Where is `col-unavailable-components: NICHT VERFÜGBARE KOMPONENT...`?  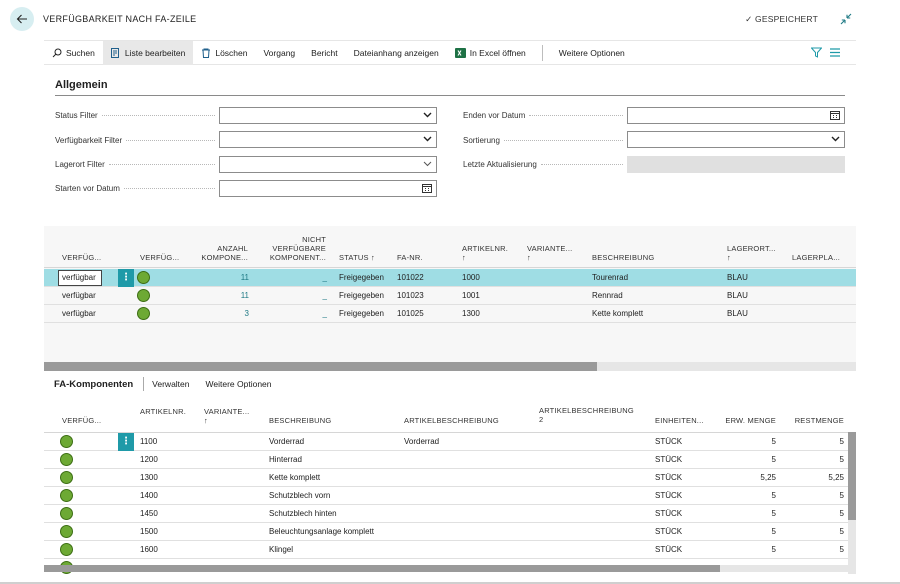
col-unavailable-components: NICHT VERFÜGBARE KOMPONENT... is located at coordinates (293, 248).